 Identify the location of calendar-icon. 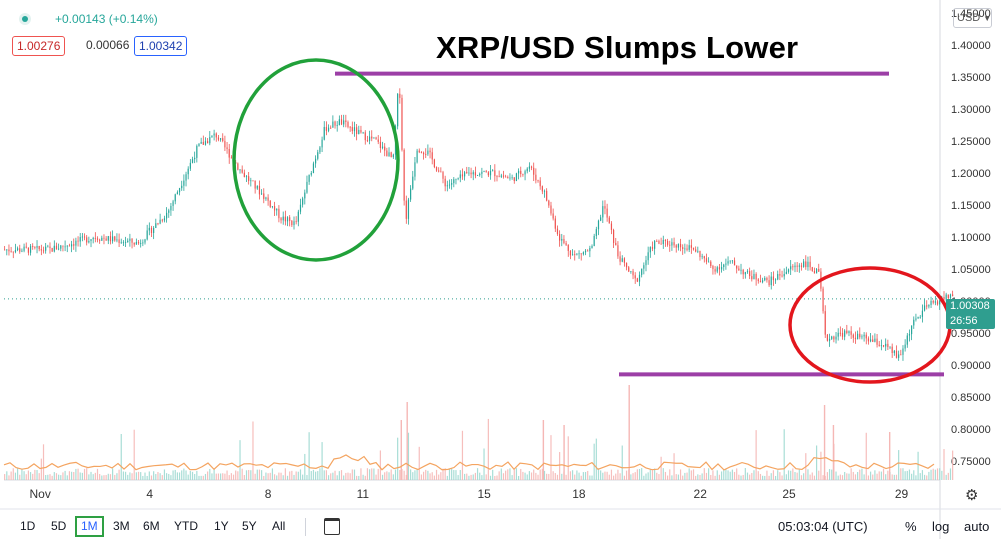
(332, 526).